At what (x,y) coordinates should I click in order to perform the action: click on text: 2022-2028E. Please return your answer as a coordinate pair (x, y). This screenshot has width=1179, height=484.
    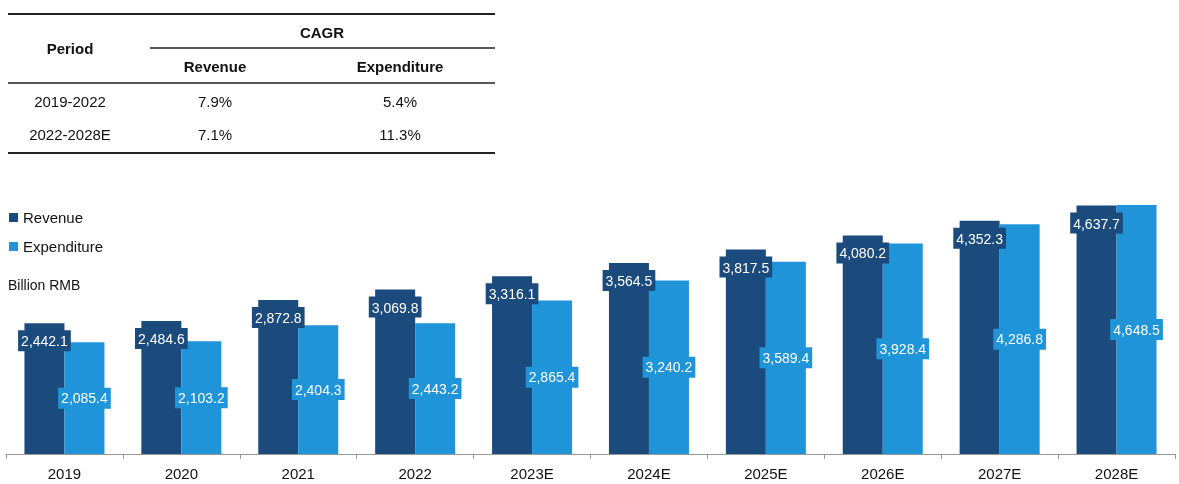
    Looking at the image, I should click on (70, 134).